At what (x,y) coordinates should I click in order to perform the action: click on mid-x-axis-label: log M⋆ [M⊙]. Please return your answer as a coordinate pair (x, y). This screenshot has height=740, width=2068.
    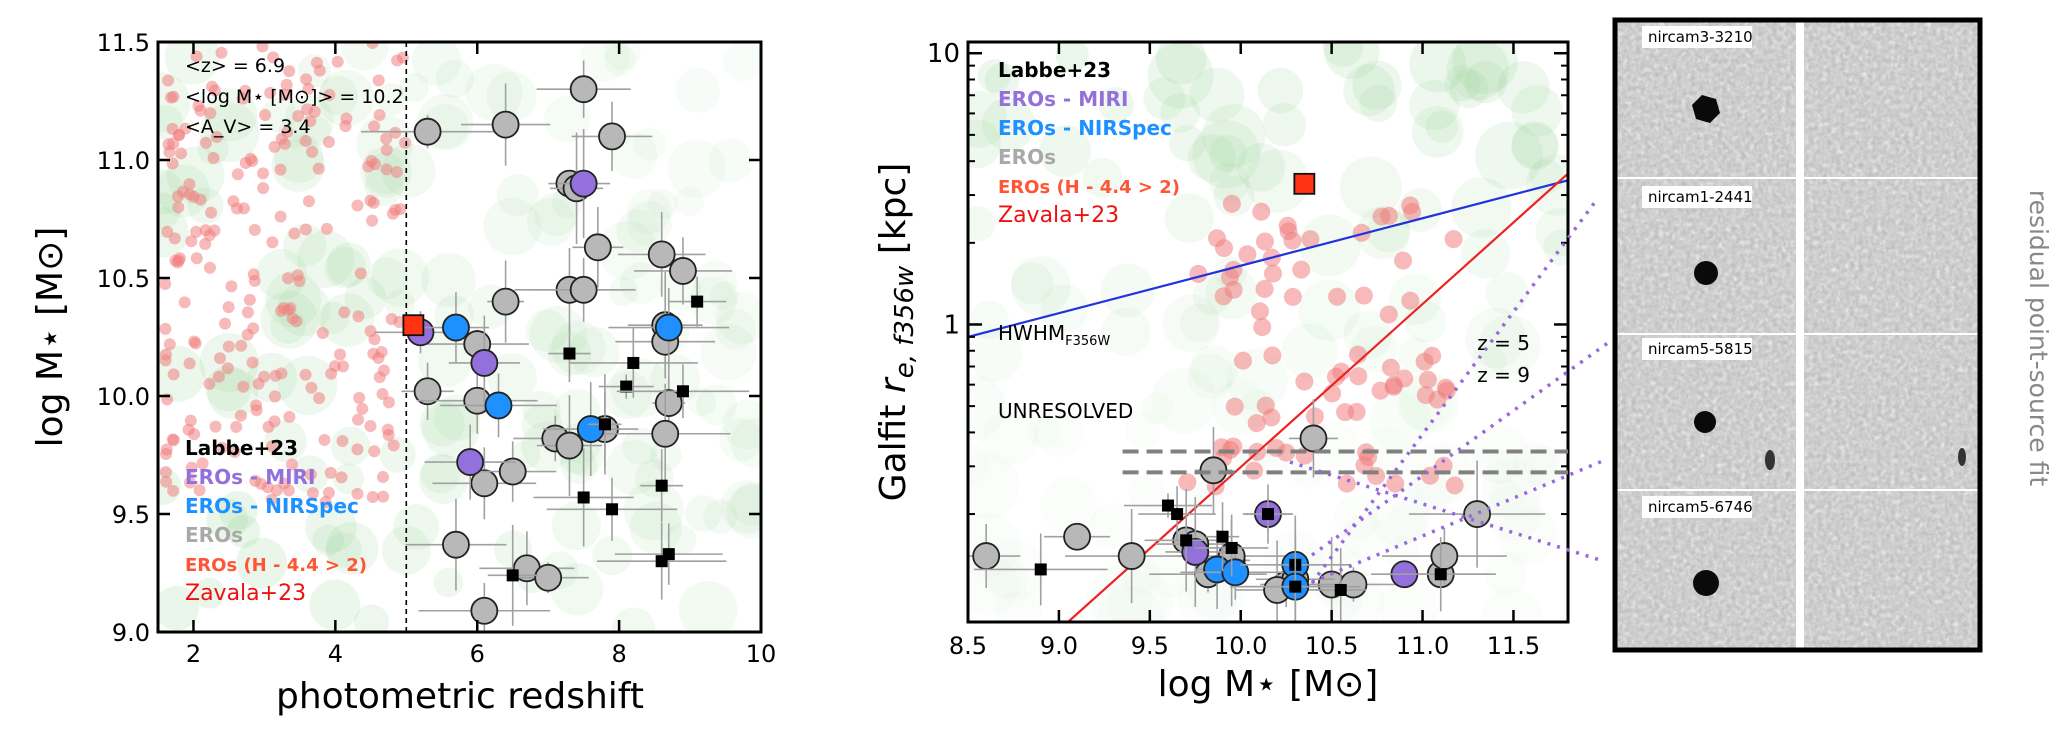
    Looking at the image, I should click on (1268, 684).